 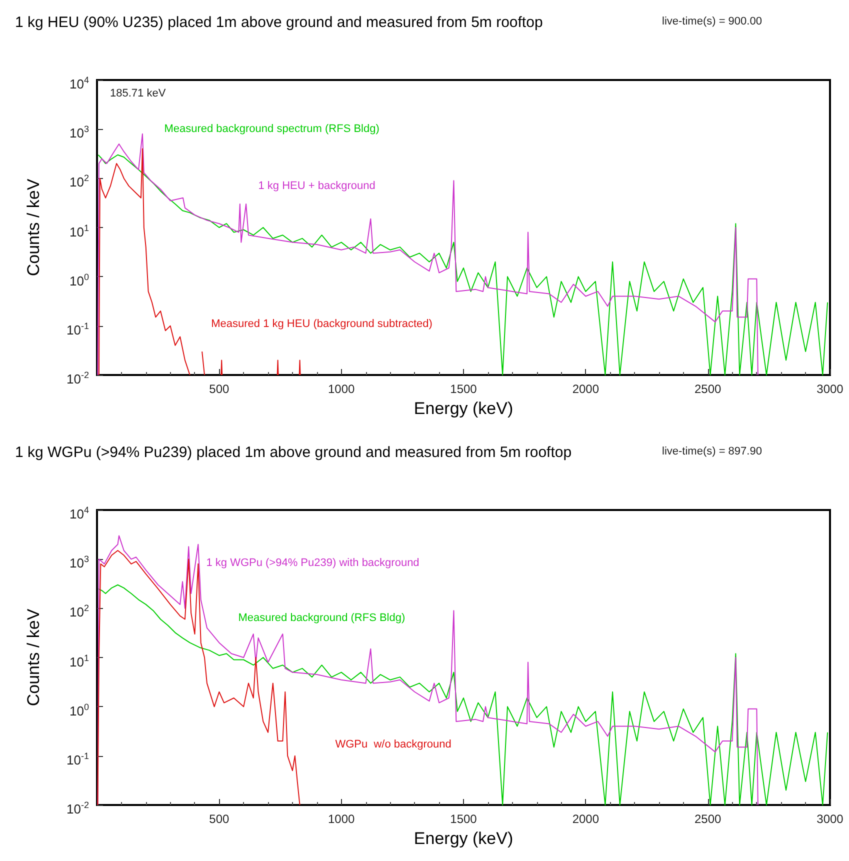 I want to click on series-label: 1 kg HEU + background, so click(x=317, y=186).